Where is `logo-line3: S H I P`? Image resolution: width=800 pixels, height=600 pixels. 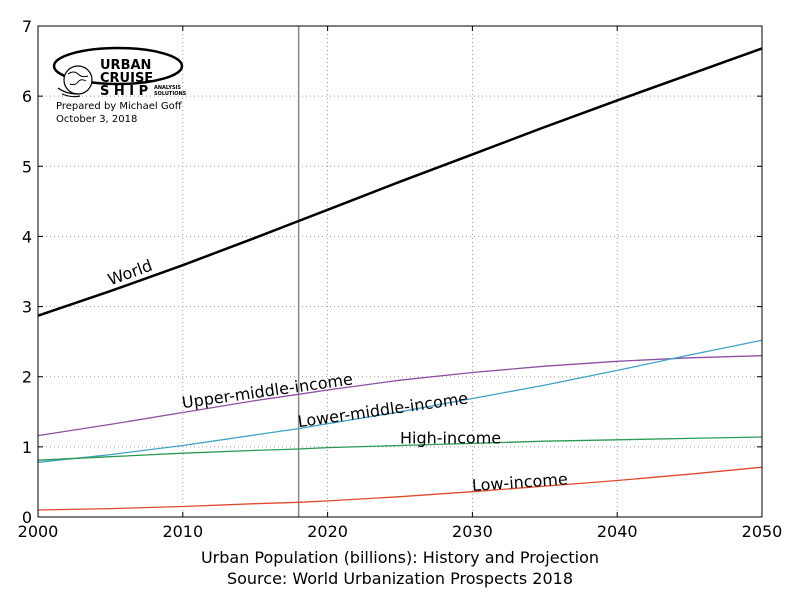
logo-line3: S H I P is located at coordinates (124, 91).